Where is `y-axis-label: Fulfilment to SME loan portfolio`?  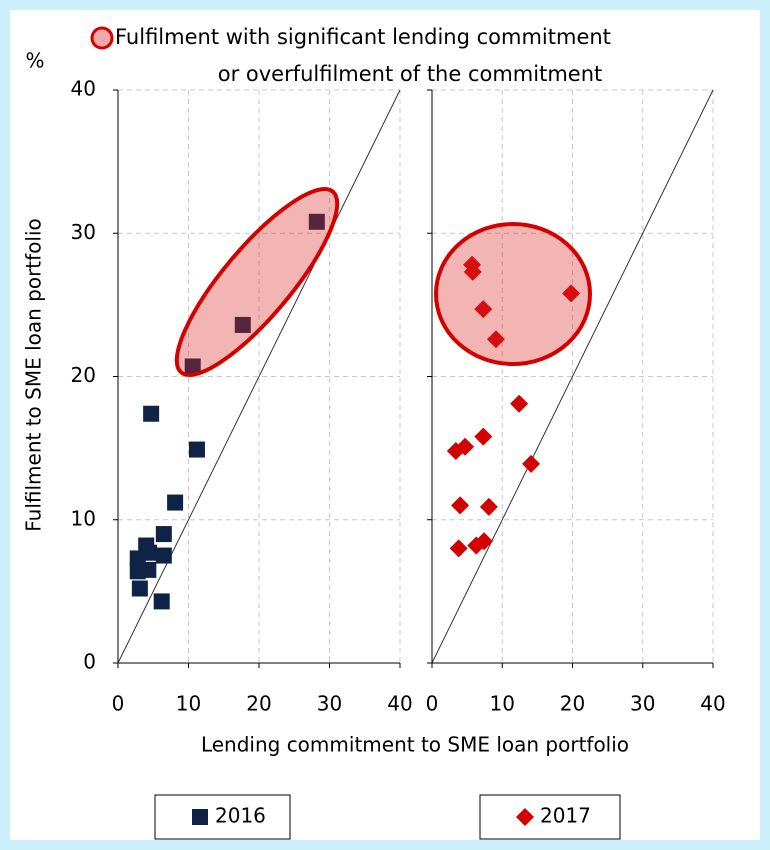 y-axis-label: Fulfilment to SME loan portfolio is located at coordinates (34, 375).